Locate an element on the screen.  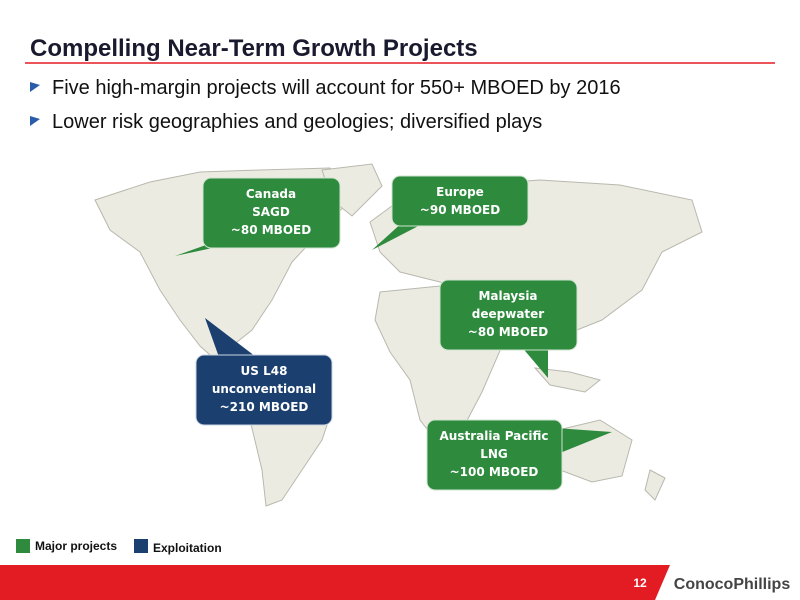
callout: Australia Pacific LNG ~100 MBOED is located at coordinates (519, 455).